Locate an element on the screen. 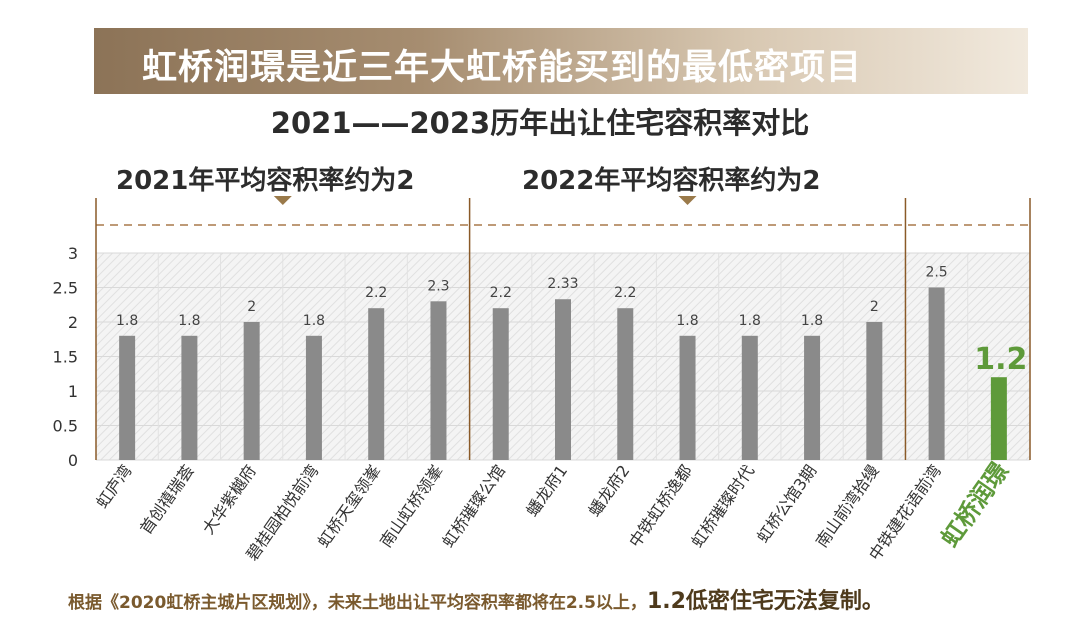 The width and height of the screenshot is (1080, 638). title-banner: 虹桥润璟是近三年大虹桥能买到的最低密项目 is located at coordinates (561, 61).